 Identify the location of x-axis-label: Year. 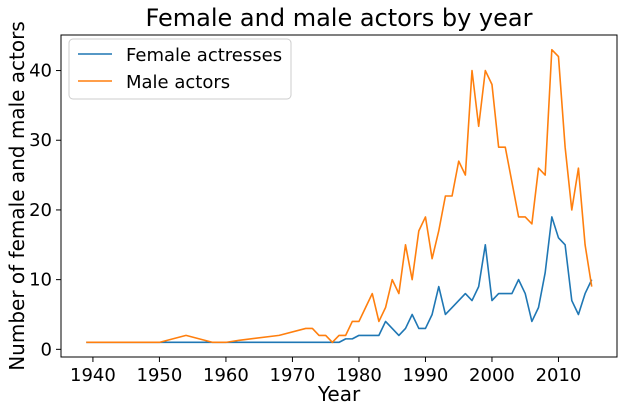
(339, 394).